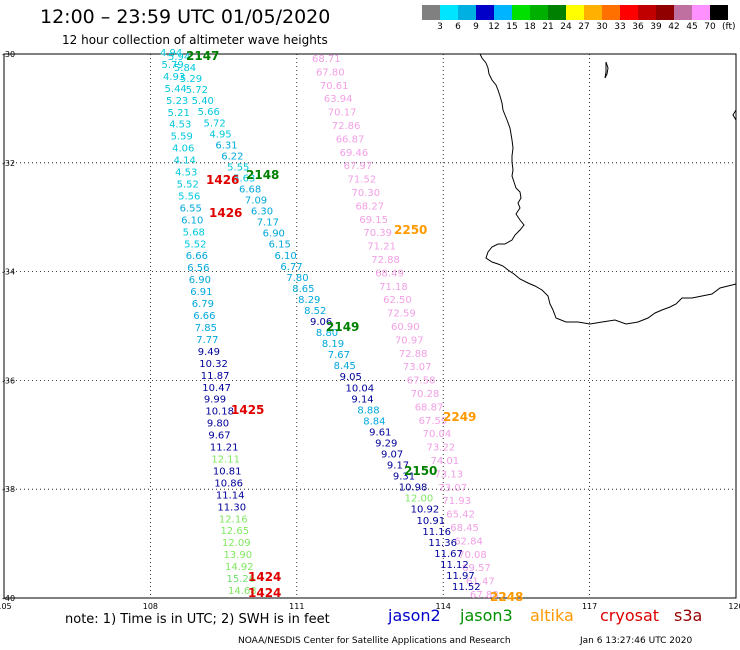 Image resolution: width=740 pixels, height=650 pixels. What do you see at coordinates (237, 555) in the screenshot?
I see `wave-height-value: 13.90` at bounding box center [237, 555].